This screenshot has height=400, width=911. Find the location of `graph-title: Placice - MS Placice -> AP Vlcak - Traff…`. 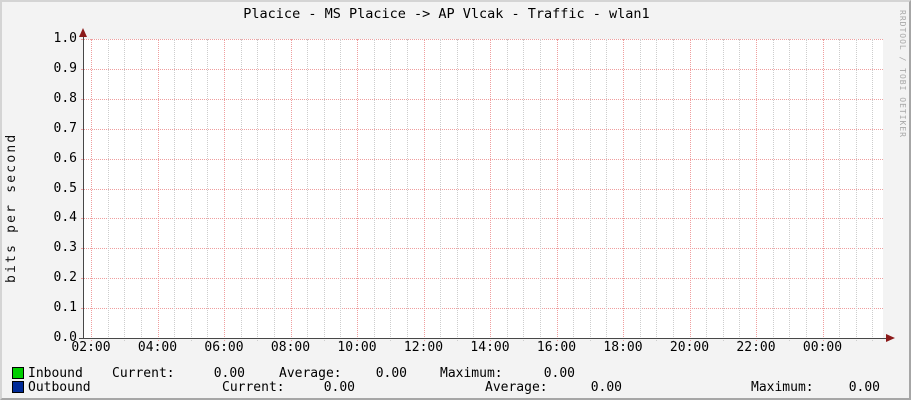

graph-title: Placice - MS Placice -> AP Vlcak - Traff… is located at coordinates (446, 14).